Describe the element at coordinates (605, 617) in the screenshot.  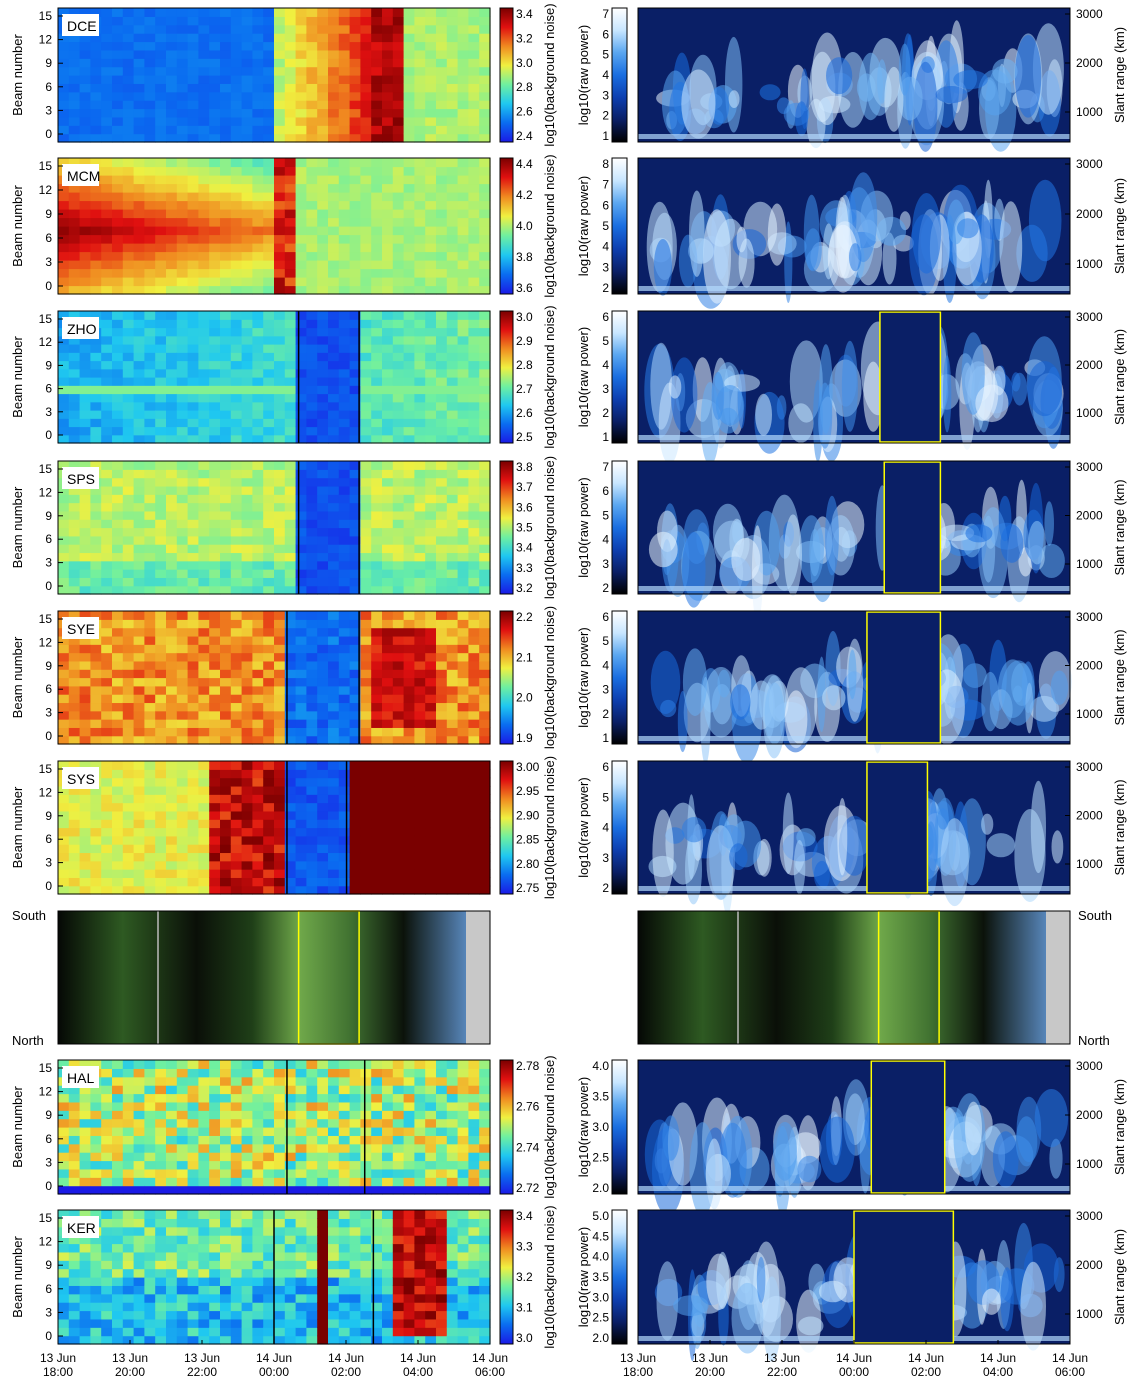
I see `power-tick: 6` at that location.